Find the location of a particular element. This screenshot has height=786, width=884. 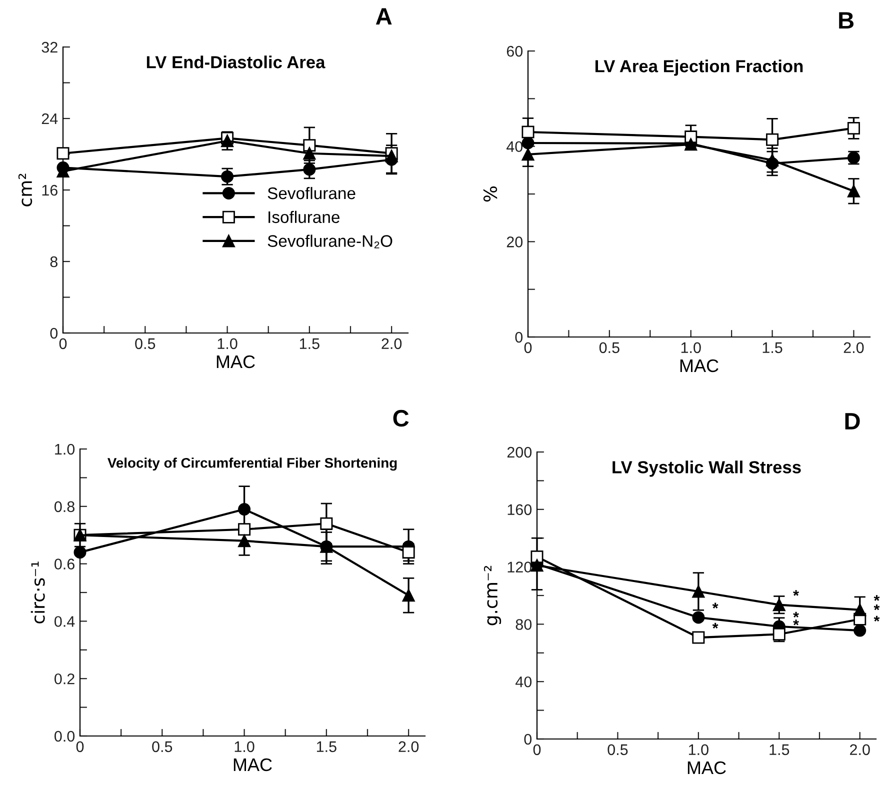

y-axis-title: circ·s⁻¹ is located at coordinates (37, 593).